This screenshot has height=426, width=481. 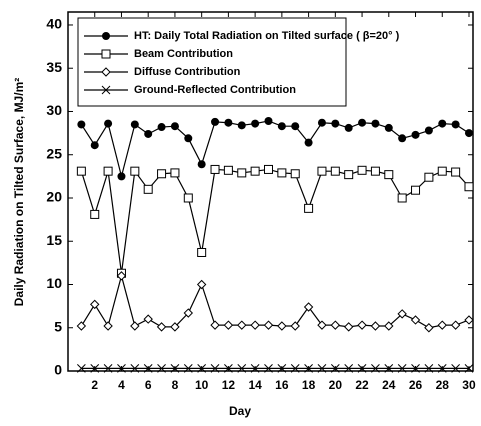 What do you see at coordinates (54, 283) in the screenshot?
I see `y-tick-label: 10` at bounding box center [54, 283].